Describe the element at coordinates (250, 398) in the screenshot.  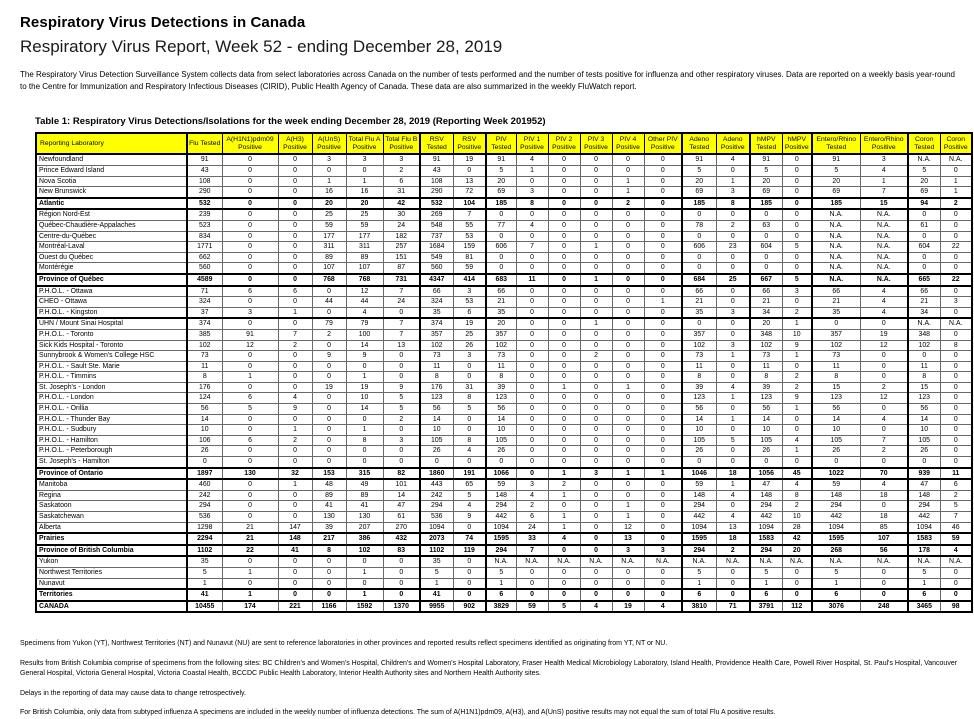
I see `cell: 6` at that location.